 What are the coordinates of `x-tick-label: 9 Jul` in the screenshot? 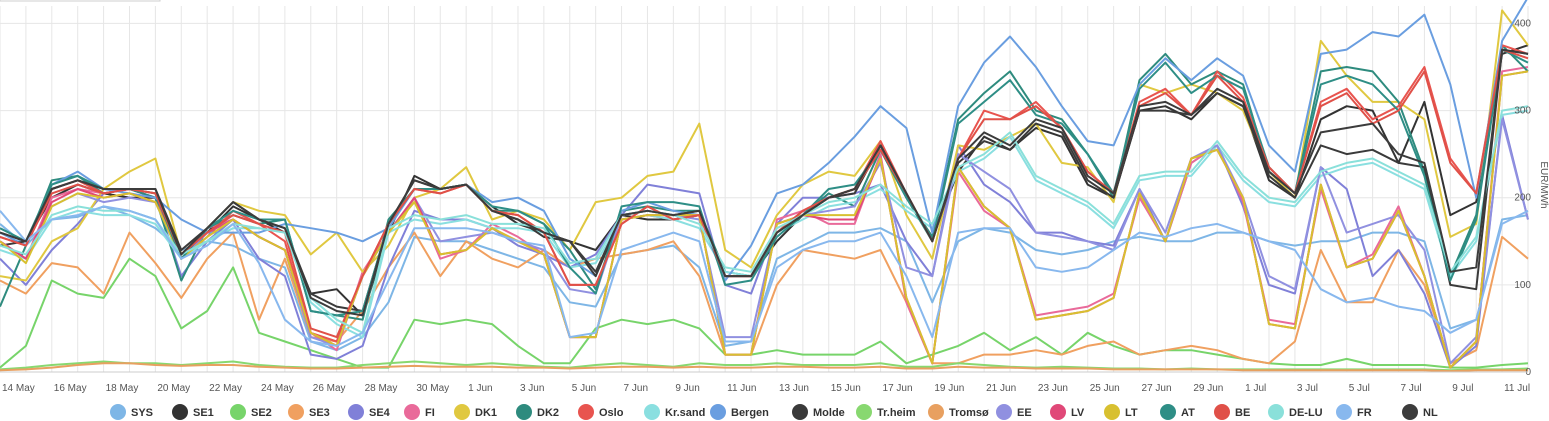 It's located at (1462, 388).